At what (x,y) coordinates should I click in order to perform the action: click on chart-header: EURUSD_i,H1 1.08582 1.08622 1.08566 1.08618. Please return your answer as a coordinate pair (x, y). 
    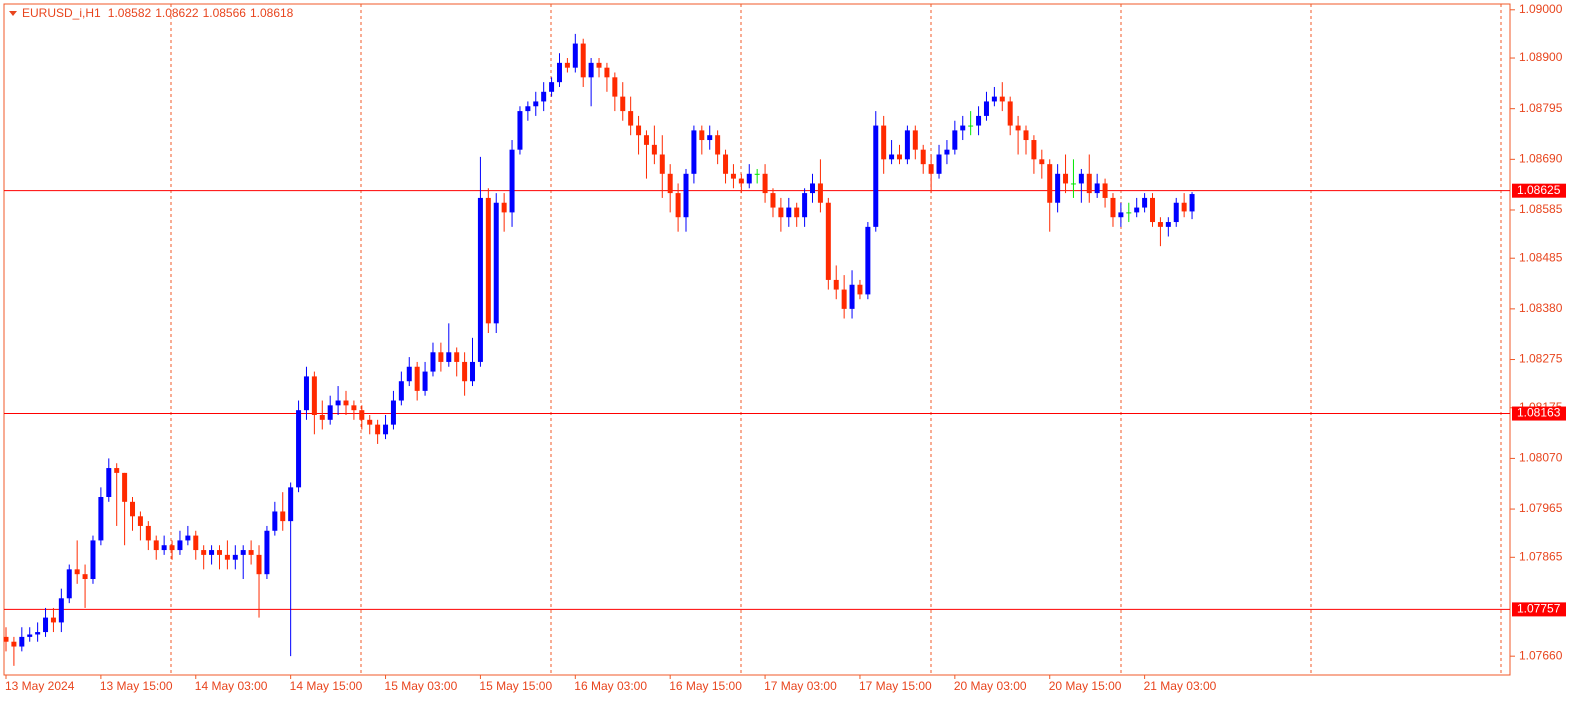
    Looking at the image, I should click on (158, 13).